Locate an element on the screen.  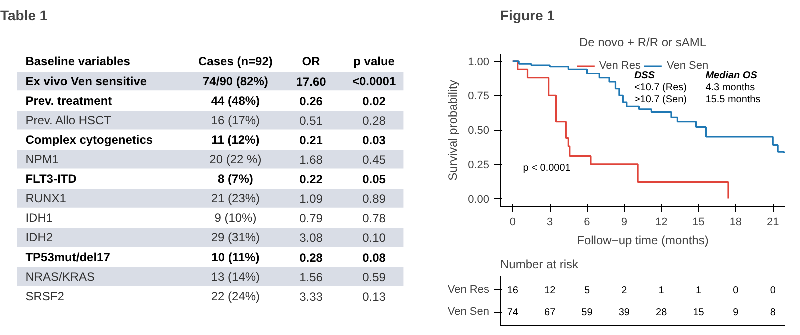
x-tick-label: 21 is located at coordinates (773, 222).